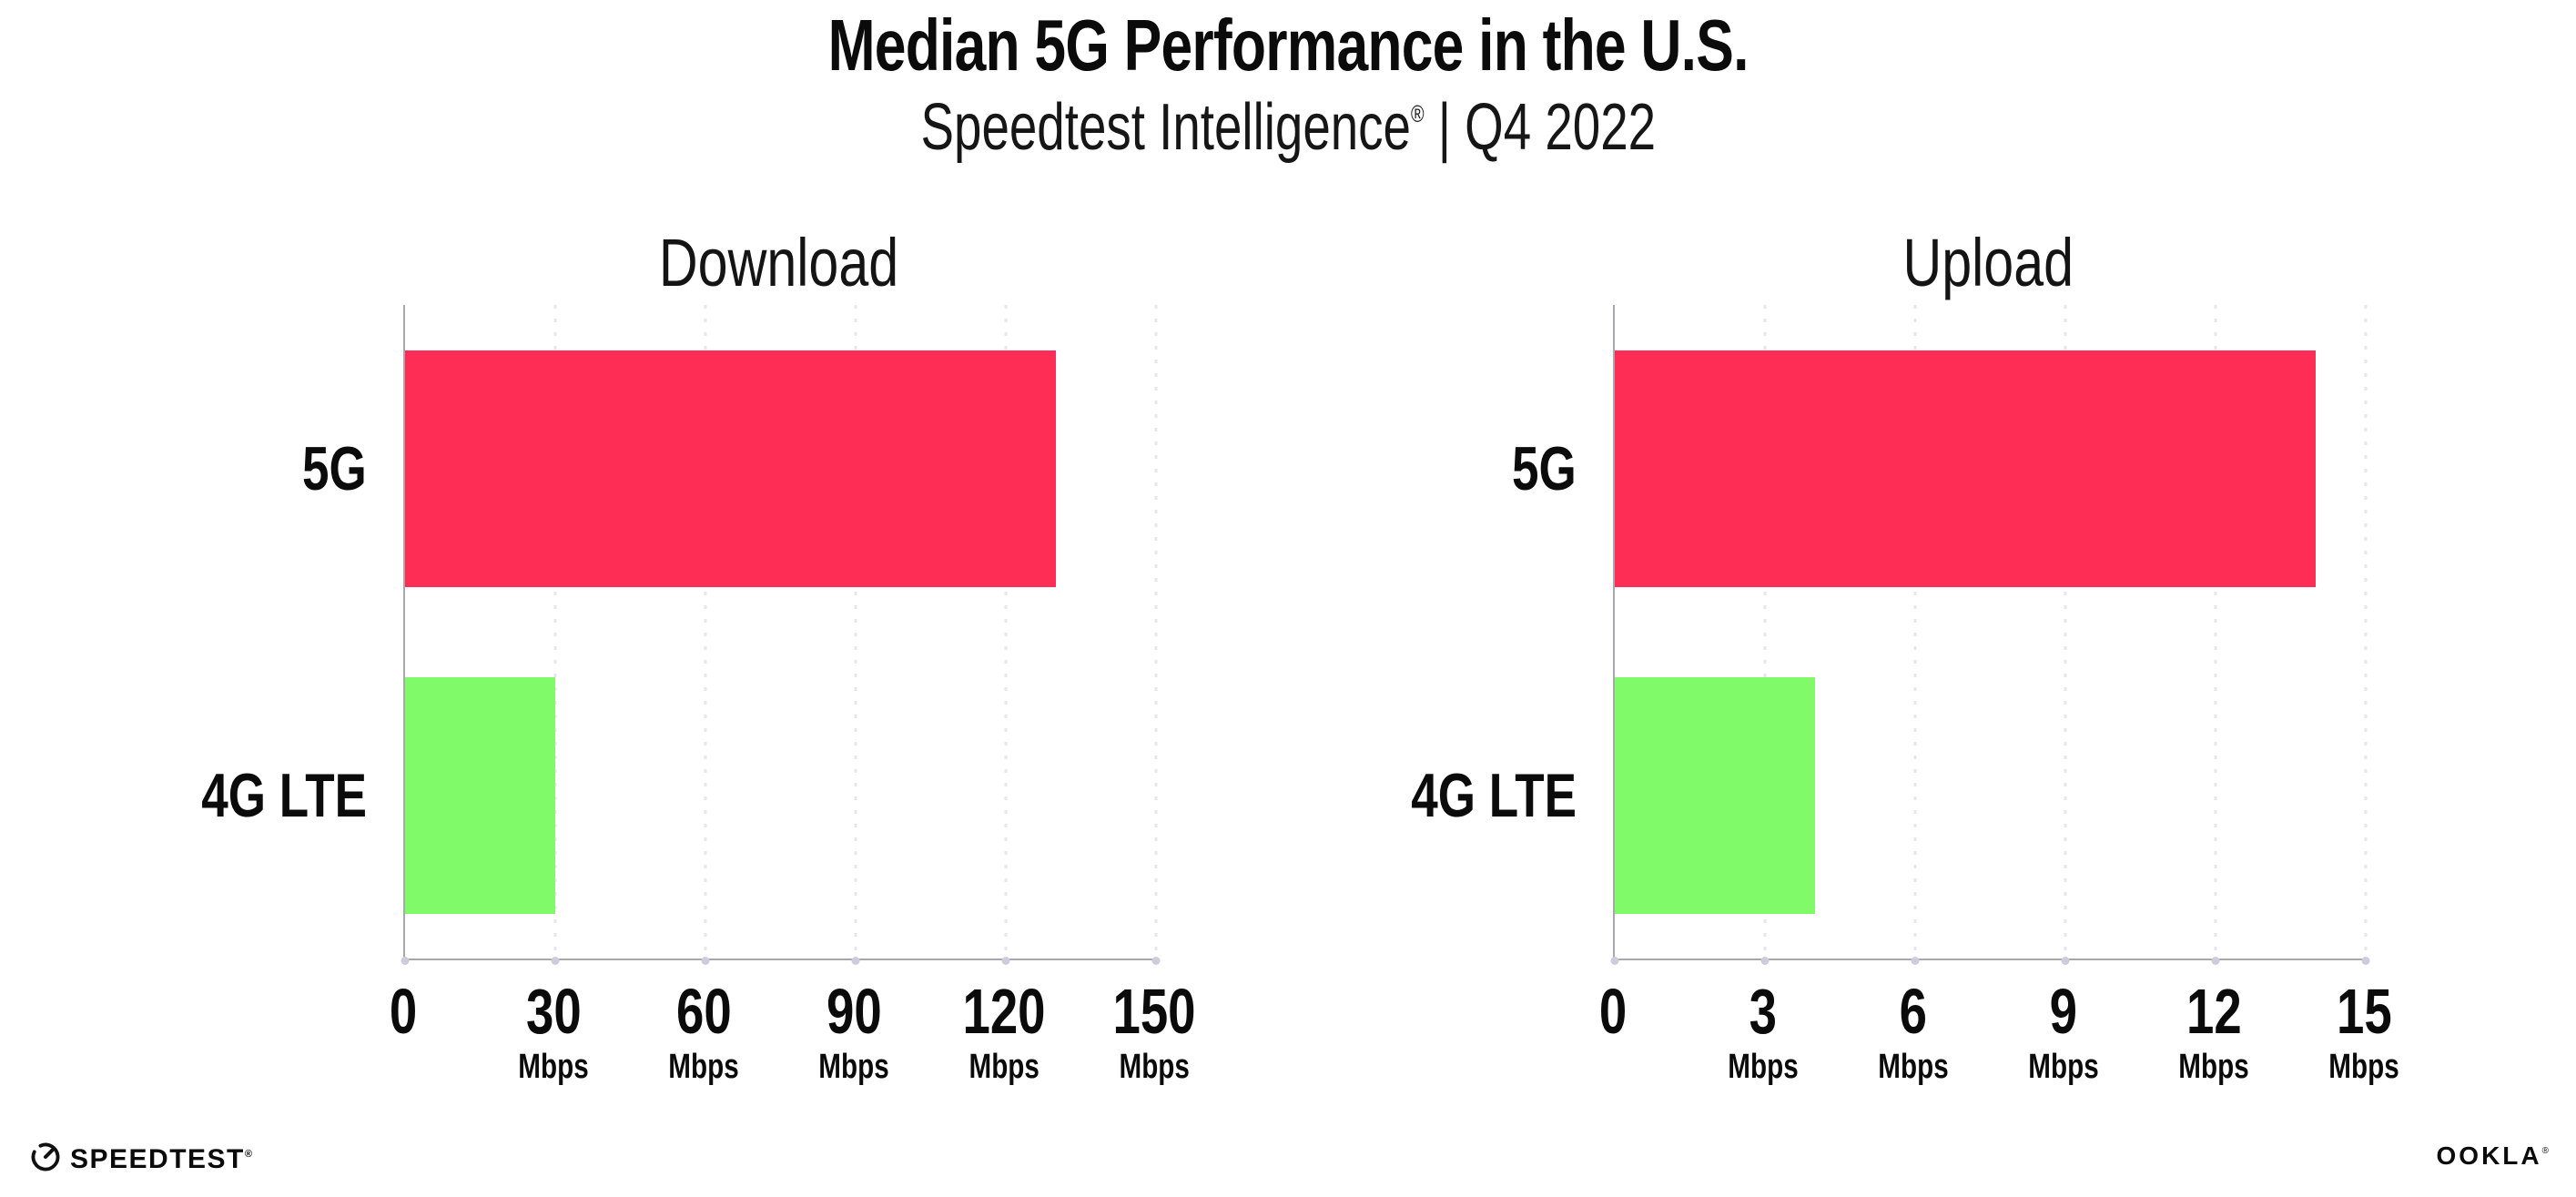  What do you see at coordinates (793, 1052) in the screenshot?
I see `x-axis: 0 30 Mbps 60 Mbps 90 Mbps 120 Mbps 150 Mbps` at bounding box center [793, 1052].